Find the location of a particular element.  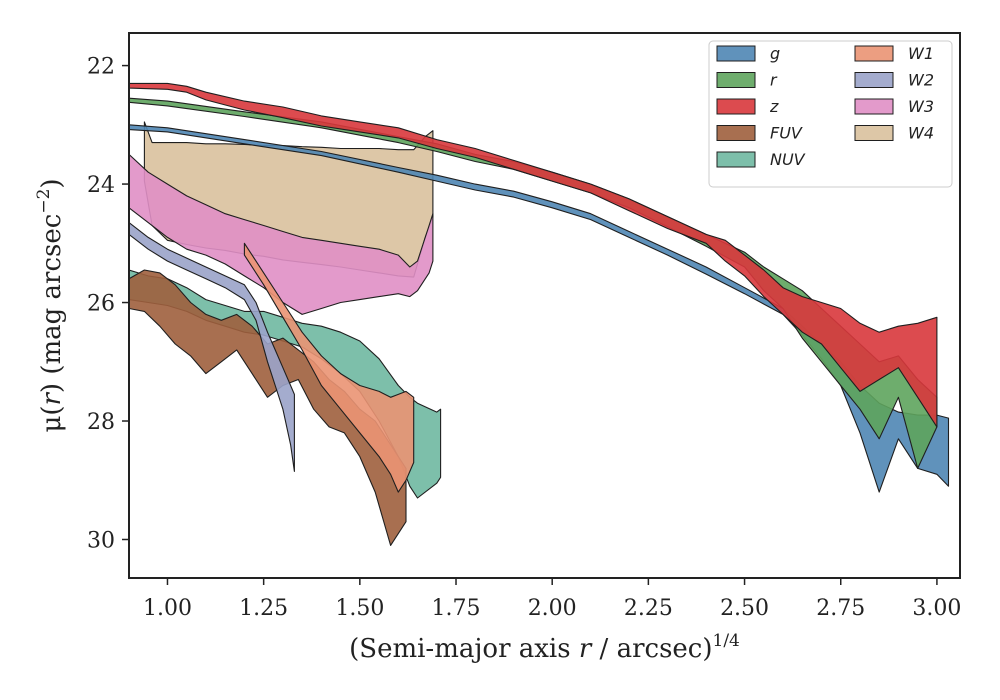

legend-entry-w4: W4 is located at coordinates (894, 133).